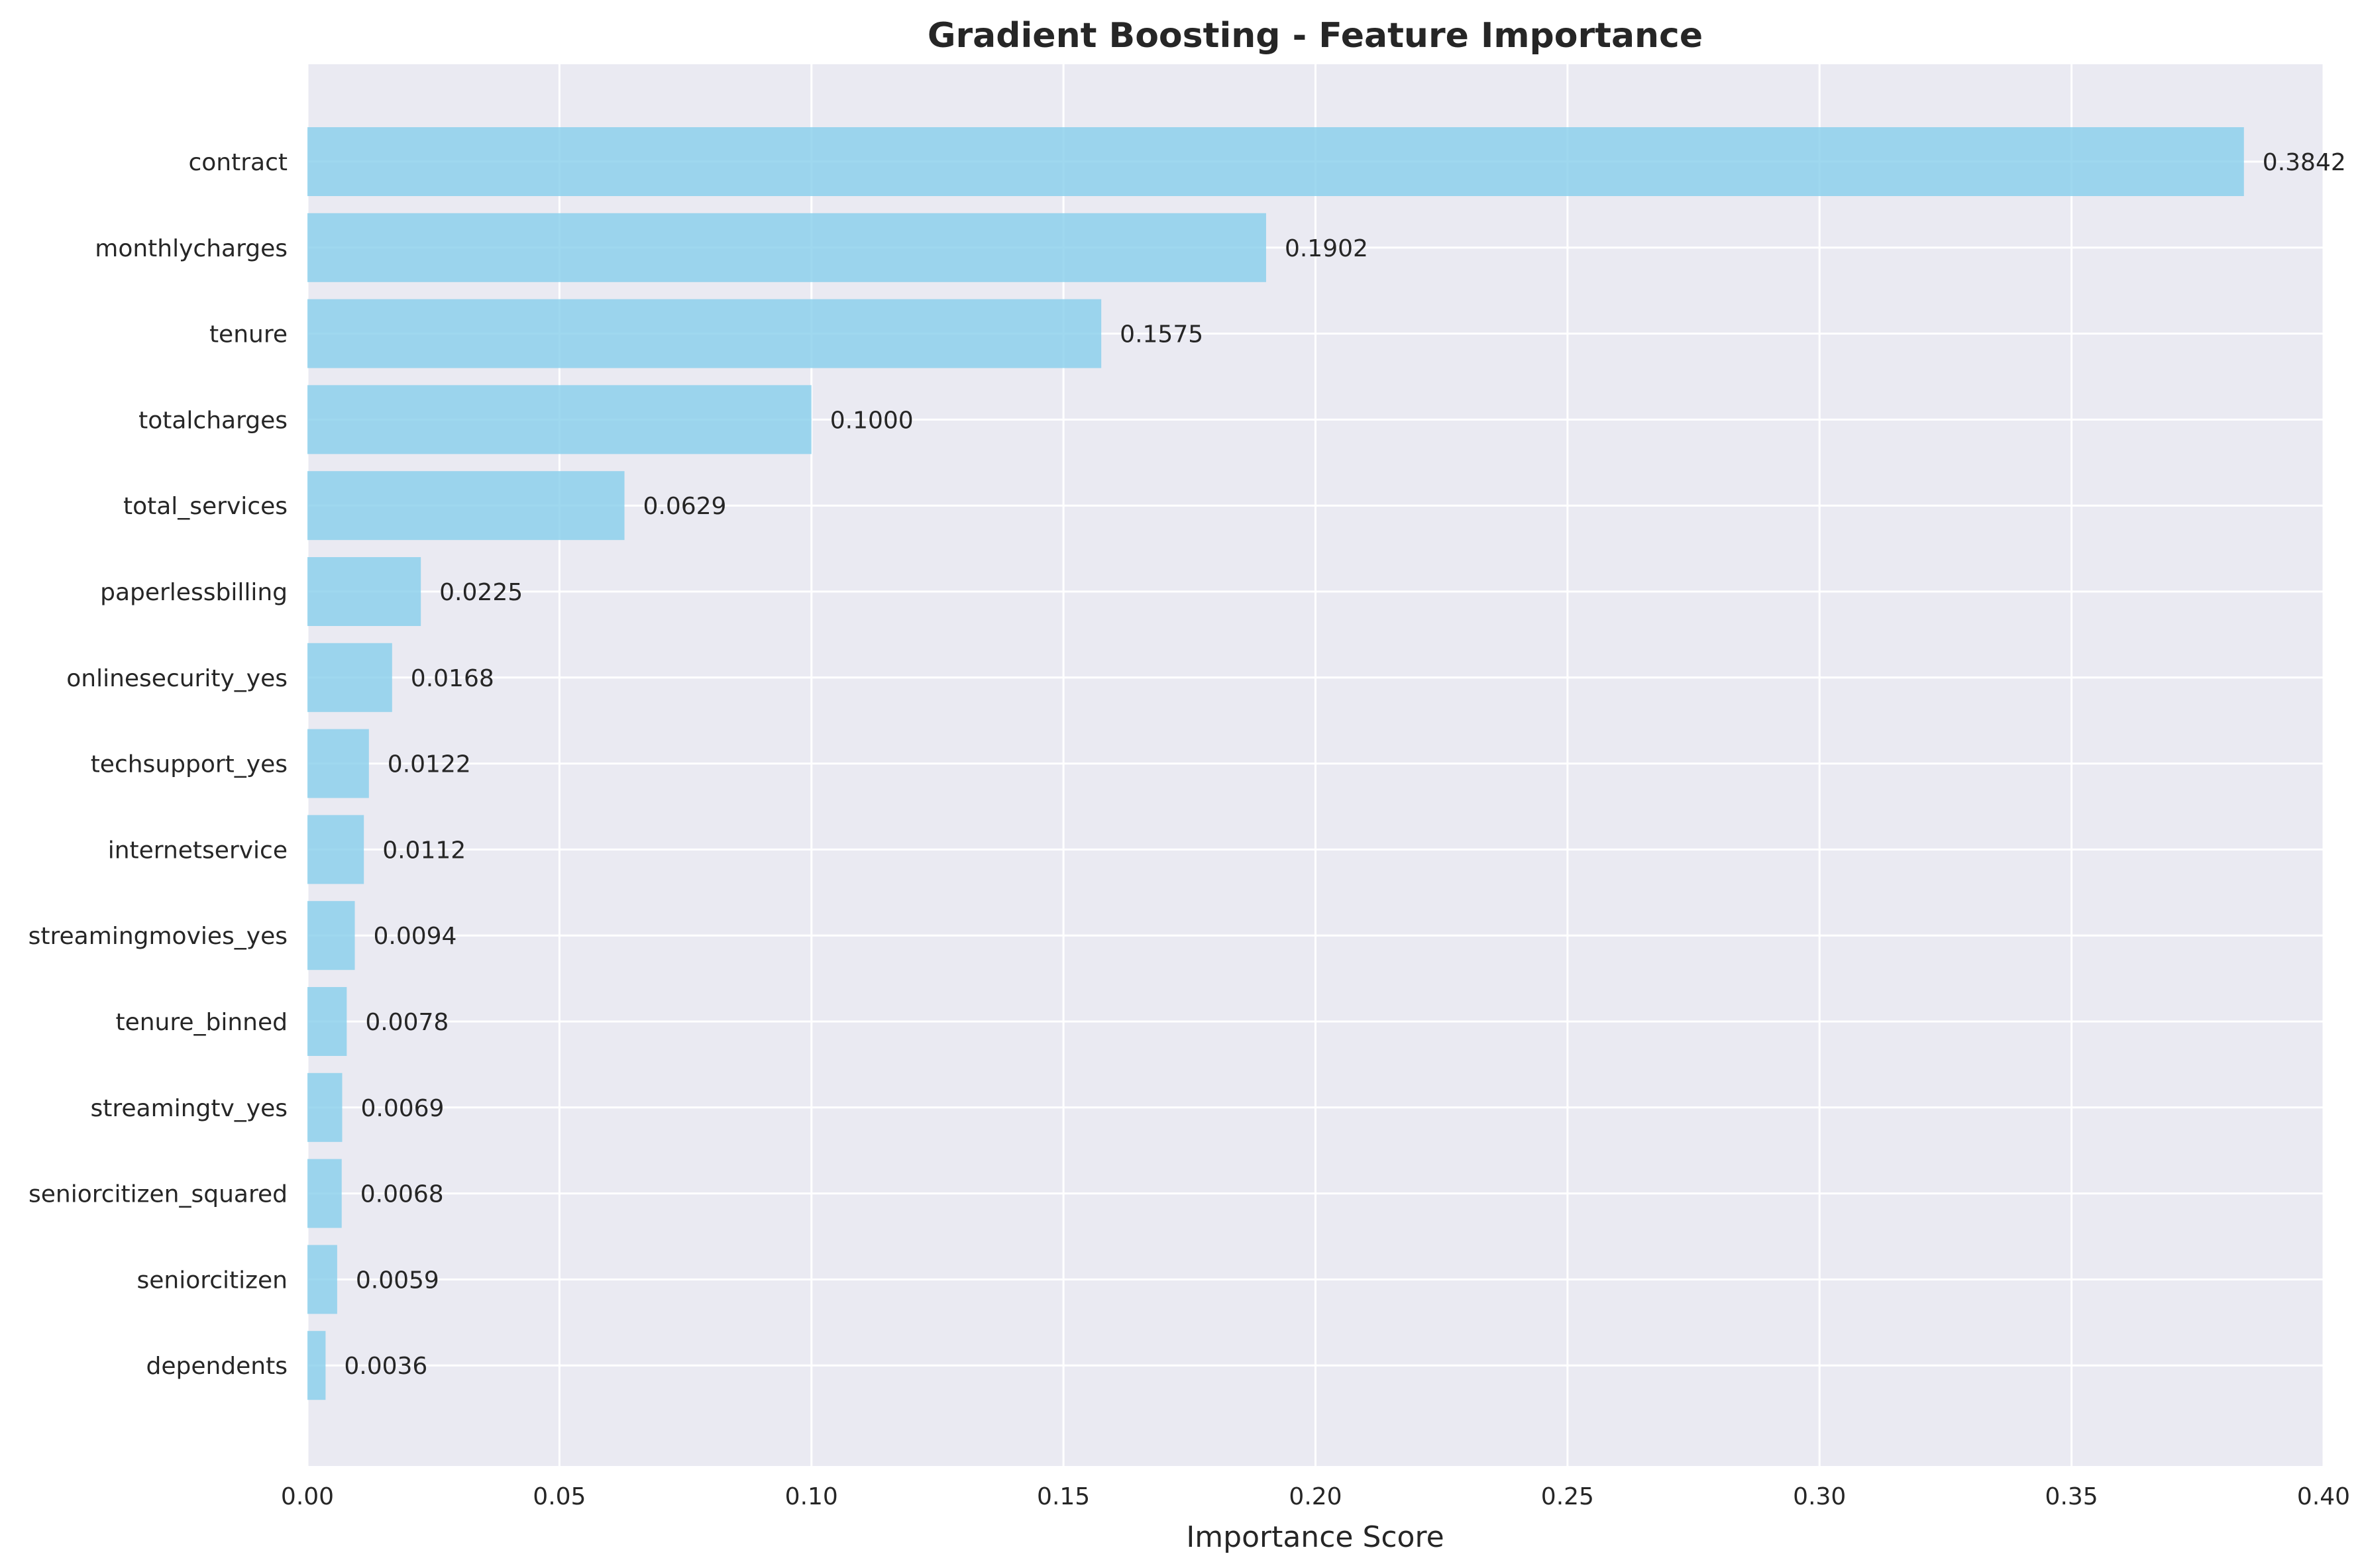  What do you see at coordinates (407, 1022) in the screenshot?
I see `value-label-tenure_binned: 0.0078` at bounding box center [407, 1022].